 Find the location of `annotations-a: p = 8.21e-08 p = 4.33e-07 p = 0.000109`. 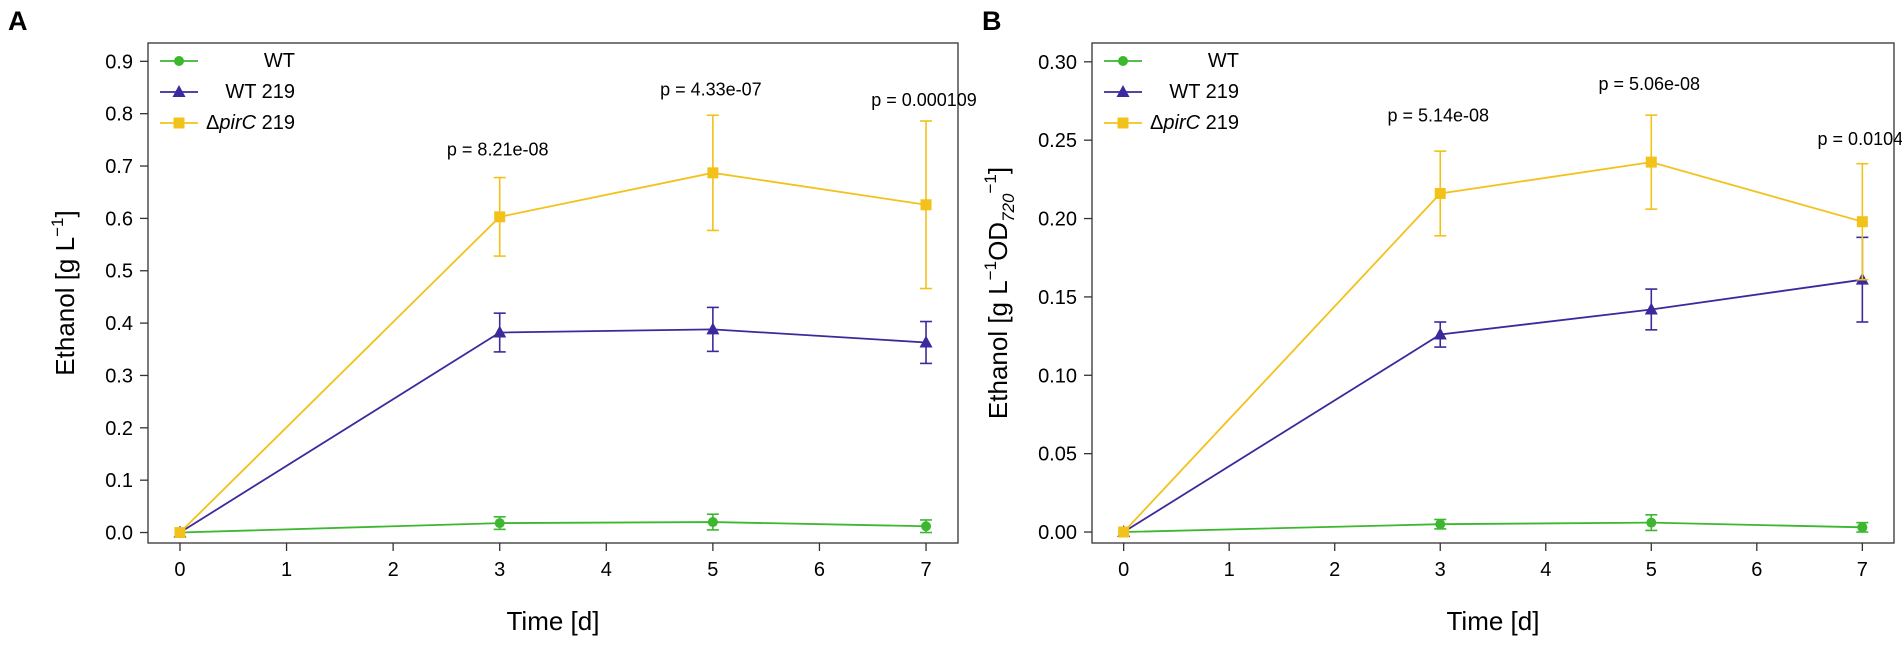

annotations-a: p = 8.21e-08 p = 4.33e-07 p = 0.000109 is located at coordinates (712, 119).